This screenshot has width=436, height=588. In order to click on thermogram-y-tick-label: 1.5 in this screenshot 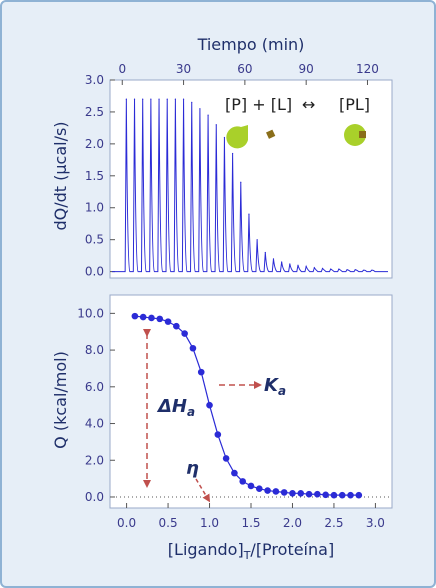, I will do `click(94, 176)`.